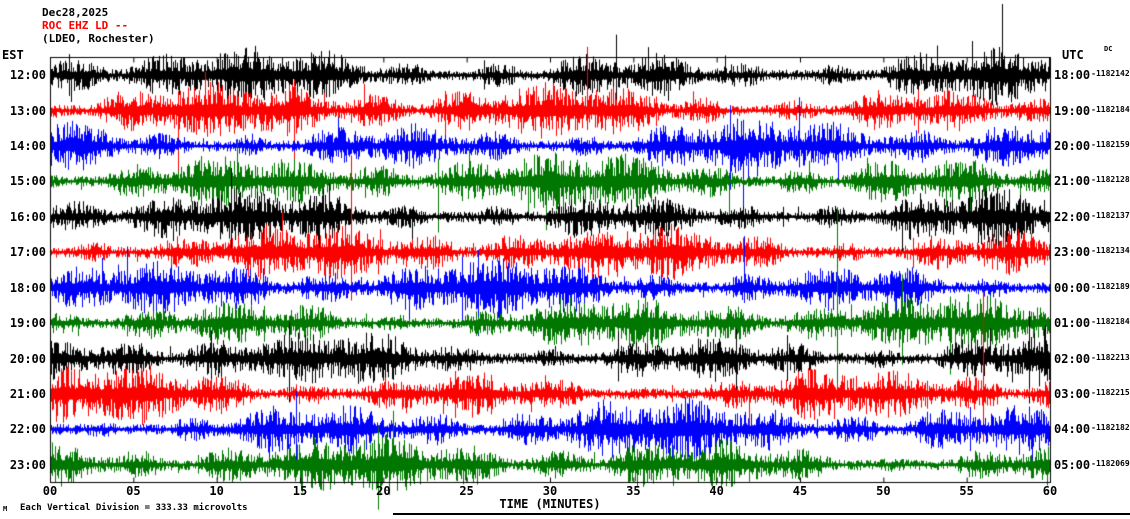 The height and width of the screenshot is (519, 1130). I want to click on x-tick-50: 50, so click(883, 491).